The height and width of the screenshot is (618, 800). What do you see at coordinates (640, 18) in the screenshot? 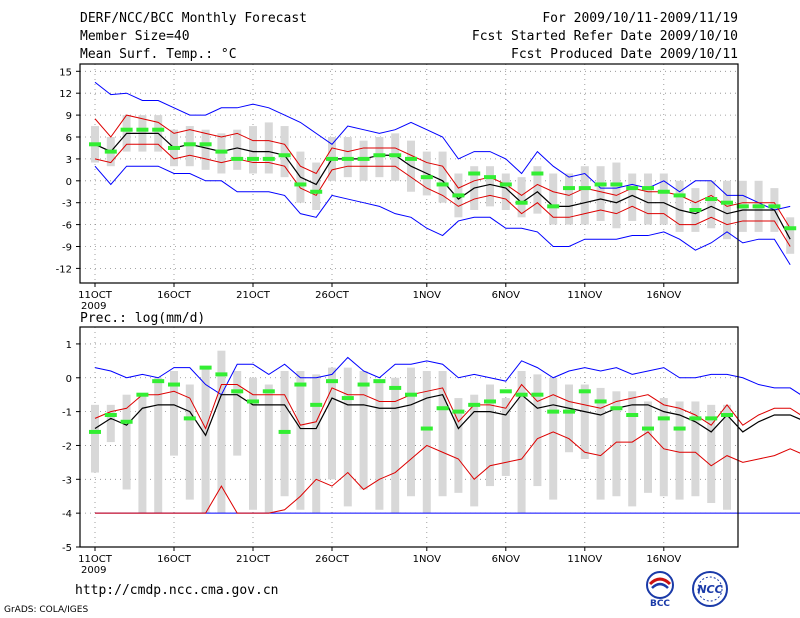
I see `forecast-period: For 2009/10/11-2009/11/19` at bounding box center [640, 18].